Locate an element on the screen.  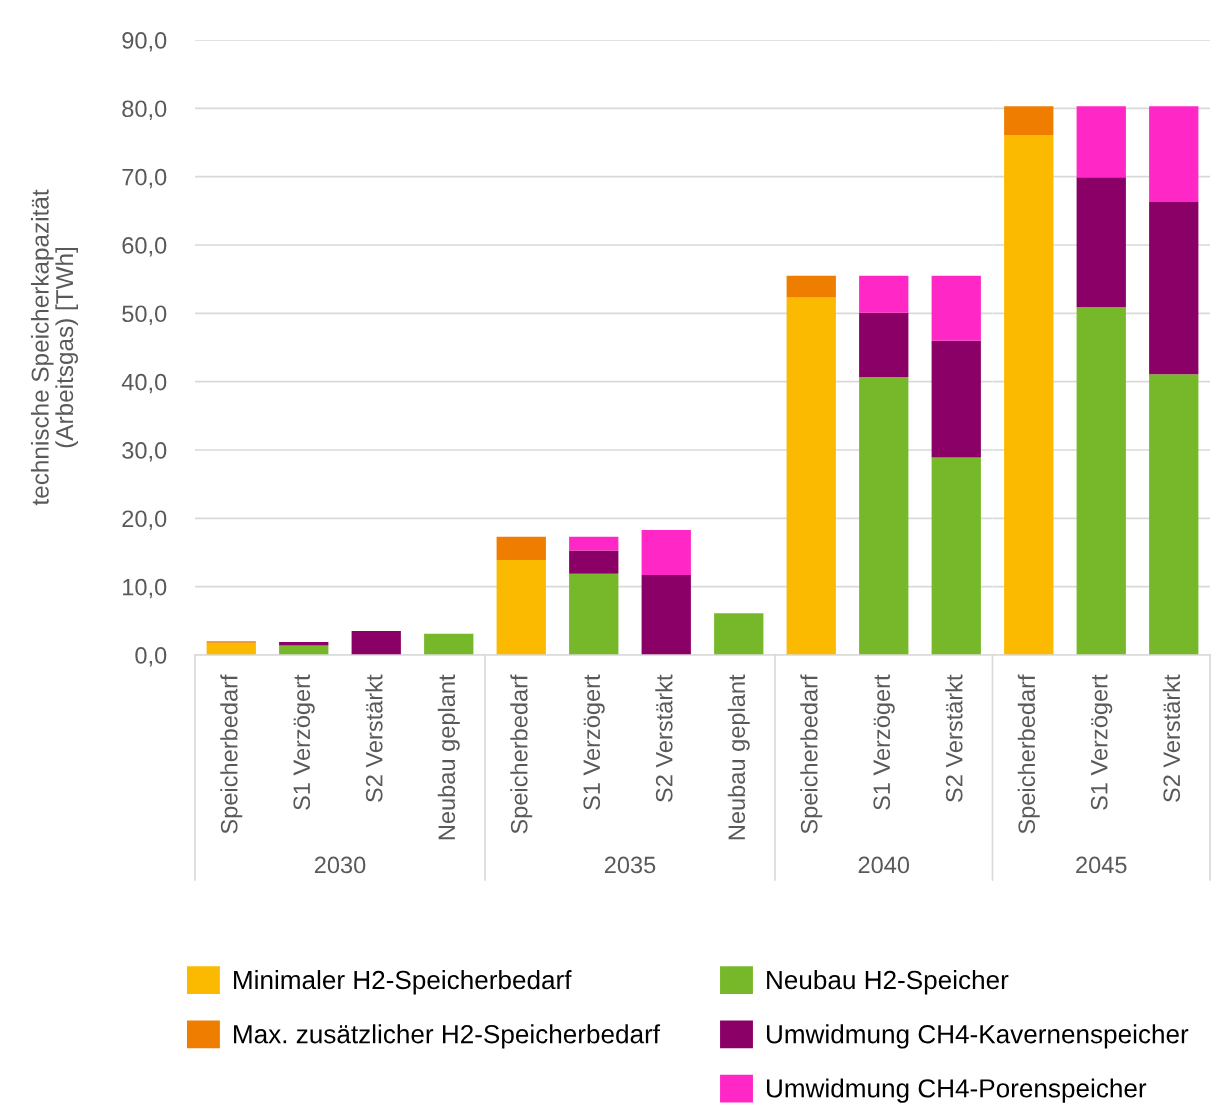
legend-label: Max. zusätzlicher H2-Speicherbedarf is located at coordinates (447, 1036).